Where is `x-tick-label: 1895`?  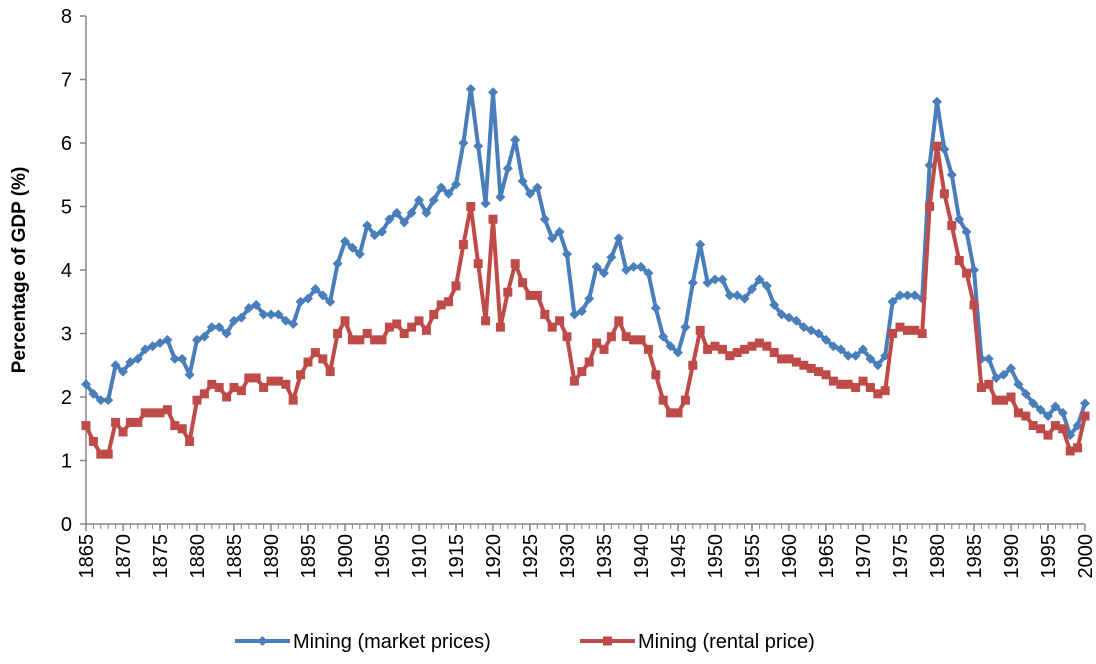
x-tick-label: 1895 is located at coordinates (309, 556).